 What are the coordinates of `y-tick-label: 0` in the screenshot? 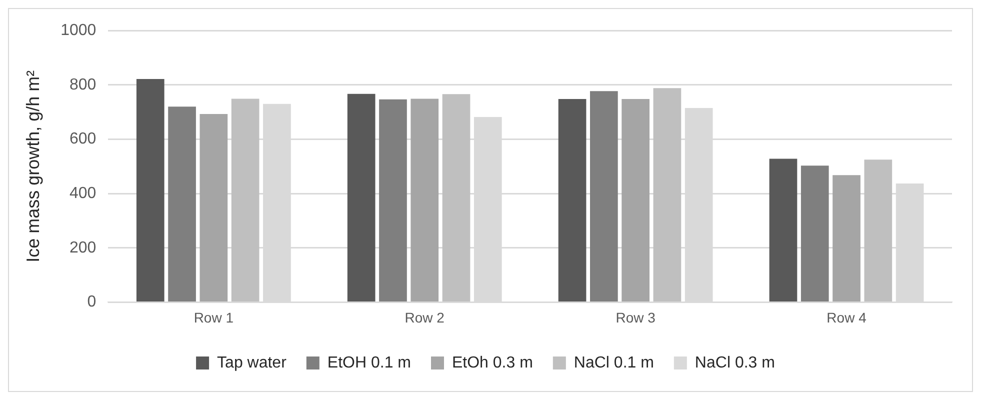 It's located at (91, 302).